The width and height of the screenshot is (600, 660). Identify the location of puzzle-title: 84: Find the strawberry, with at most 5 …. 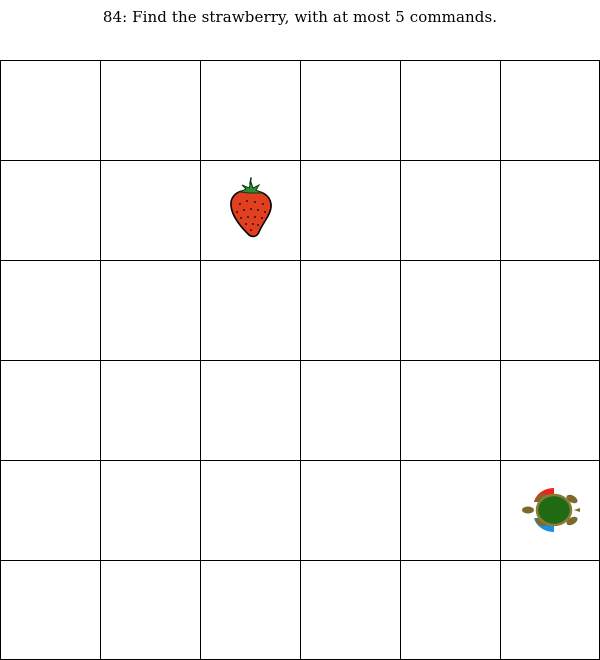
(300, 17).